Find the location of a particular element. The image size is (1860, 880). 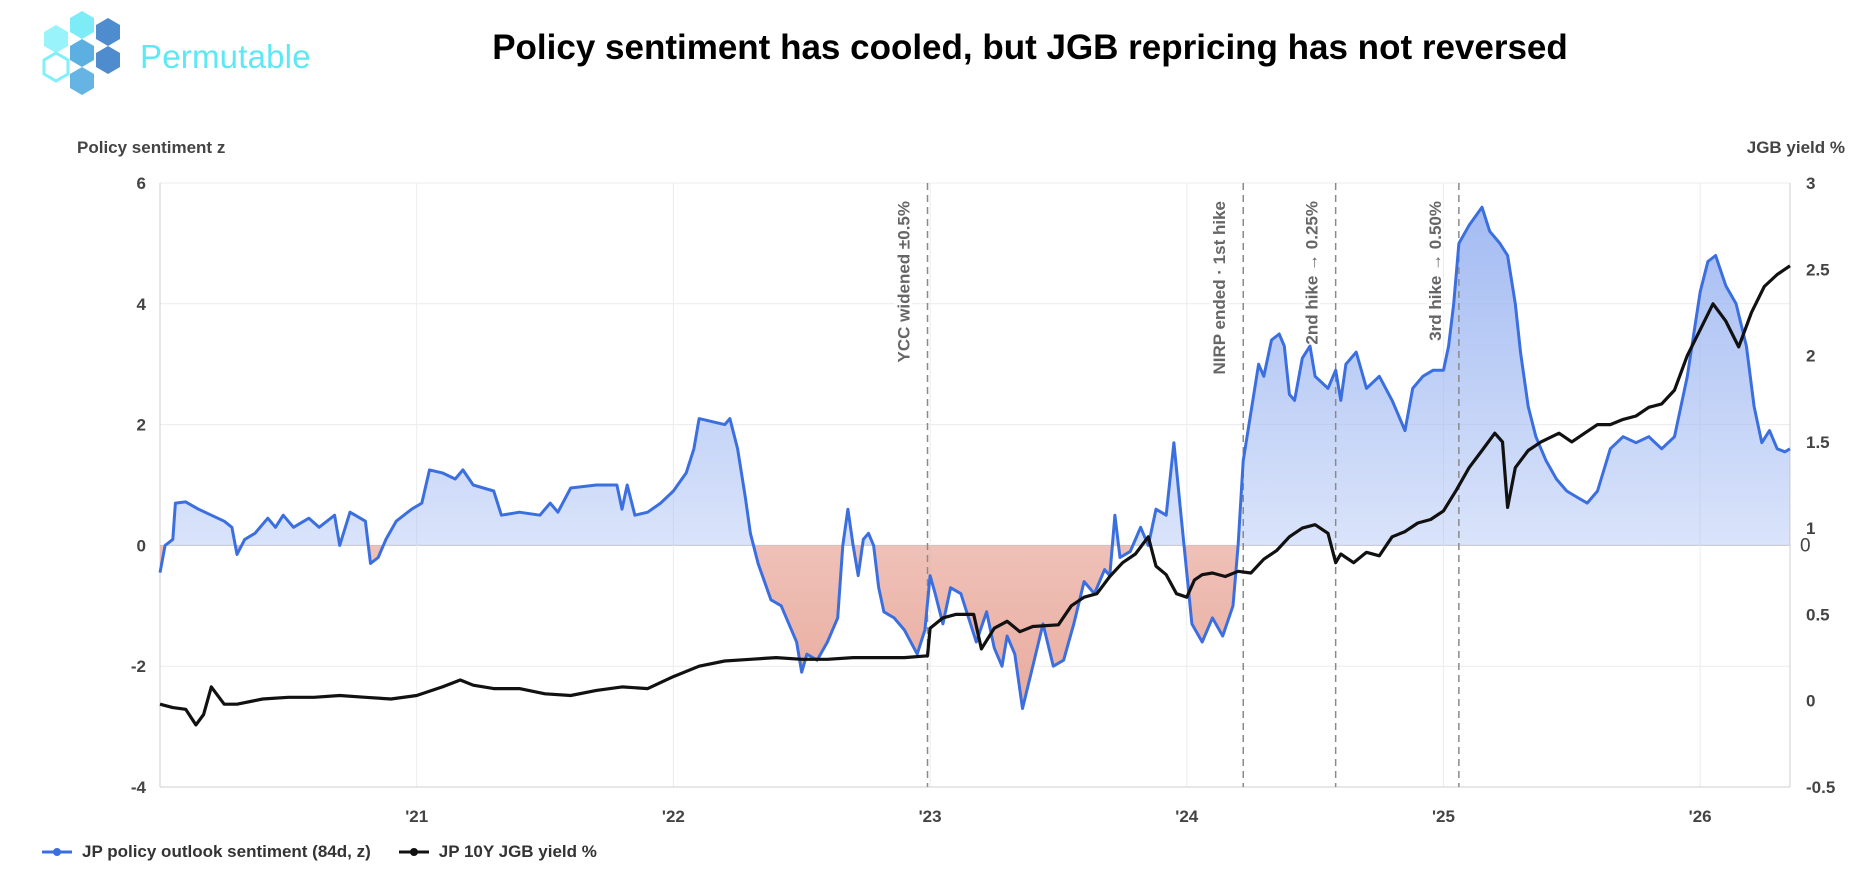

x-tick-label: '23 is located at coordinates (930, 816).